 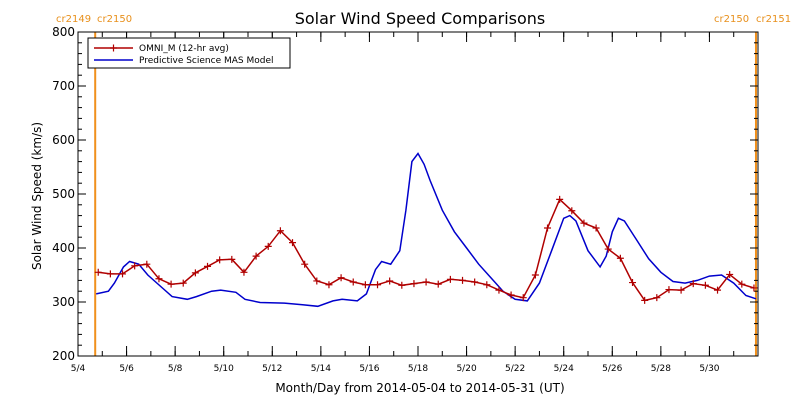 I want to click on x-tick-label: 5/26, so click(x=612, y=369).